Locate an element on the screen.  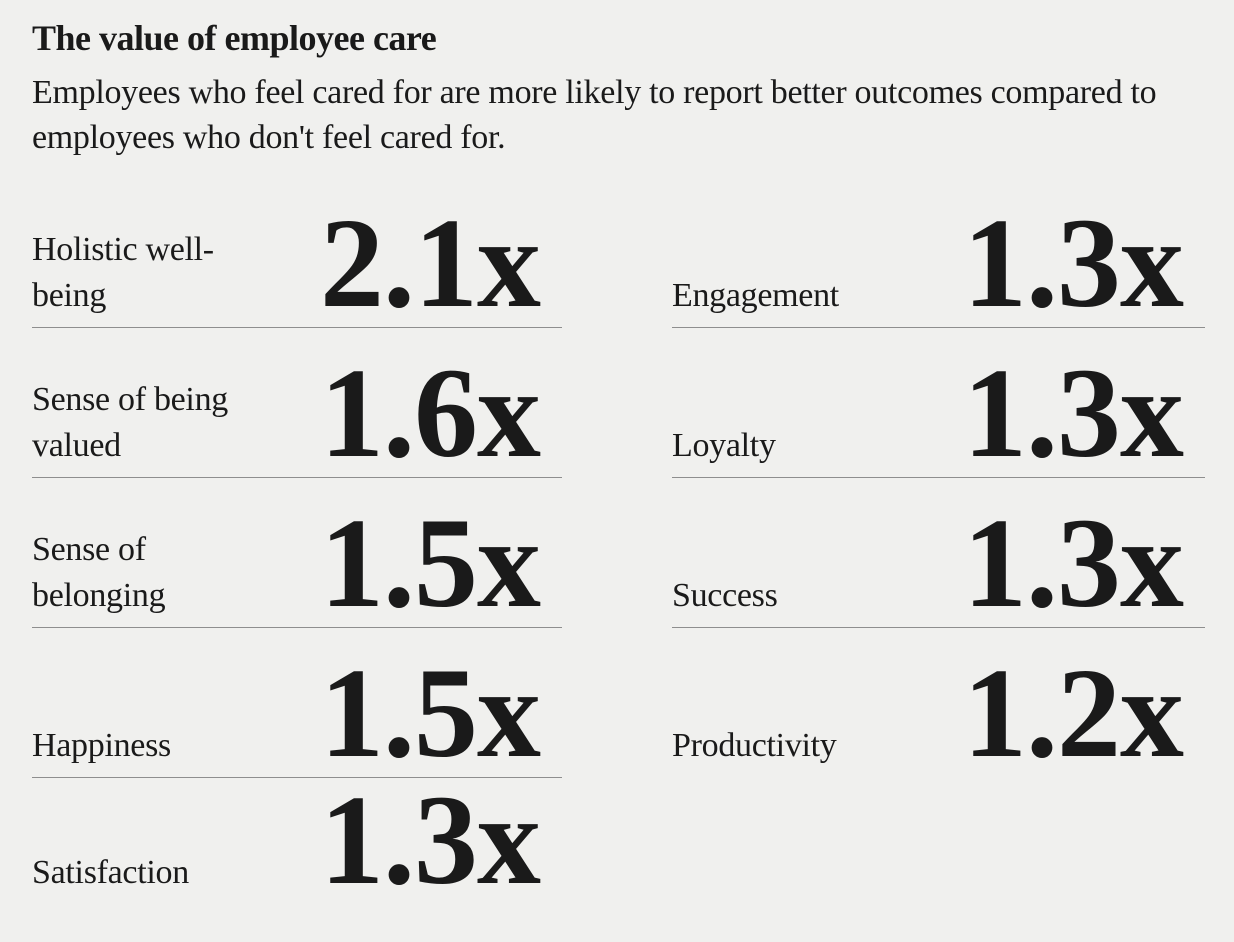
metric-row-holistic-well-being: Holistic well-being 2.1x is located at coordinates (297, 253).